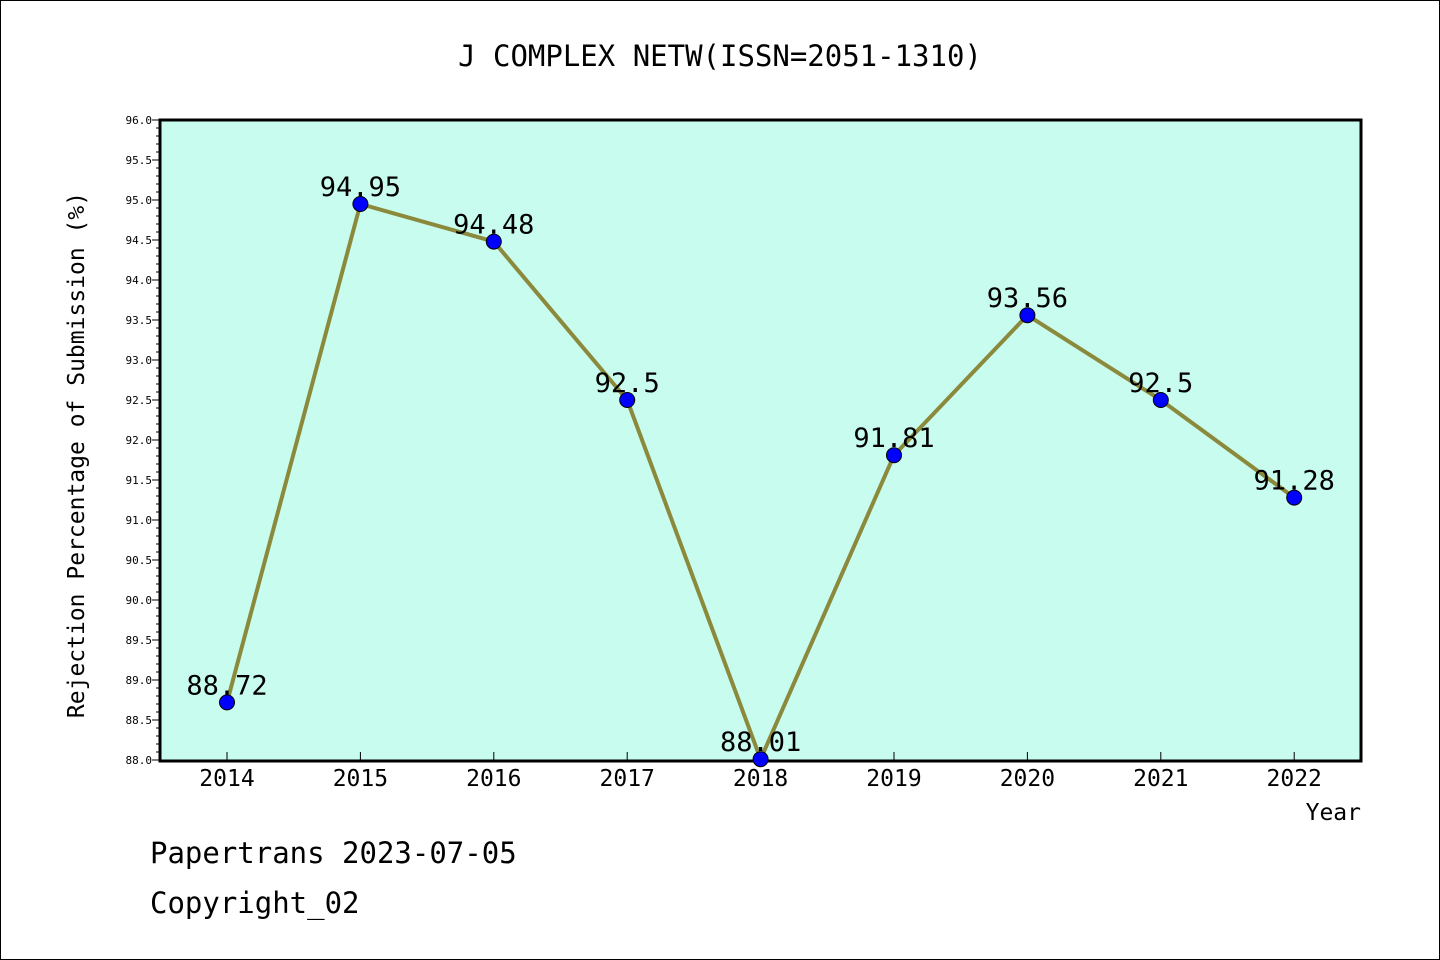 The height and width of the screenshot is (960, 1440). What do you see at coordinates (139, 160) in the screenshot?
I see `y-tick-label: 95.5` at bounding box center [139, 160].